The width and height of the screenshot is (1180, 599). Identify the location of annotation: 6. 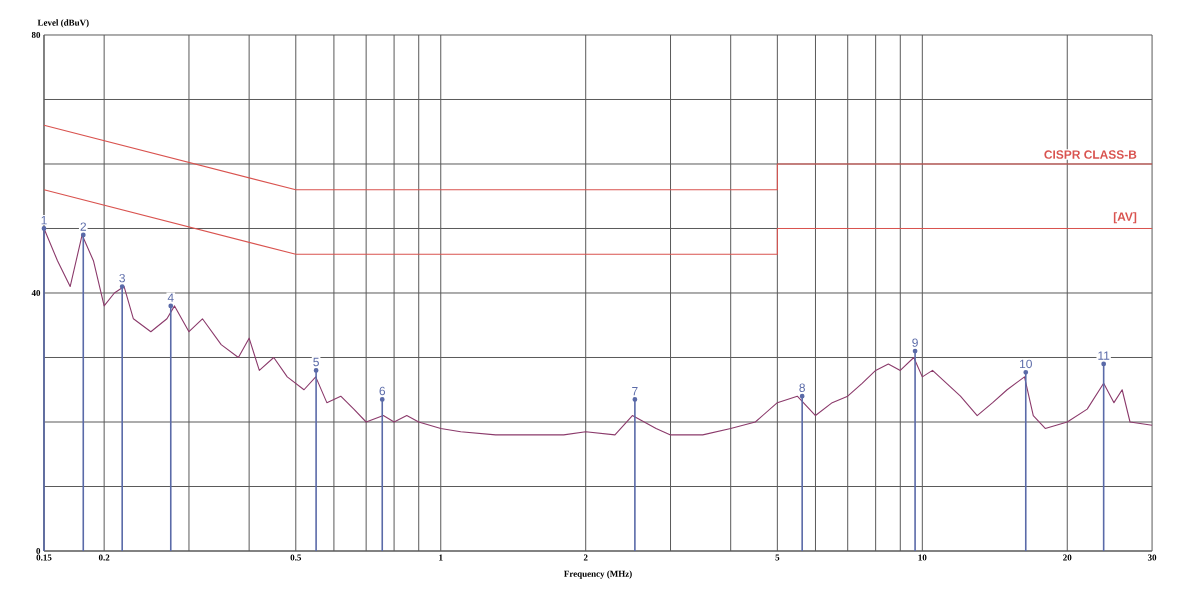
(382, 391).